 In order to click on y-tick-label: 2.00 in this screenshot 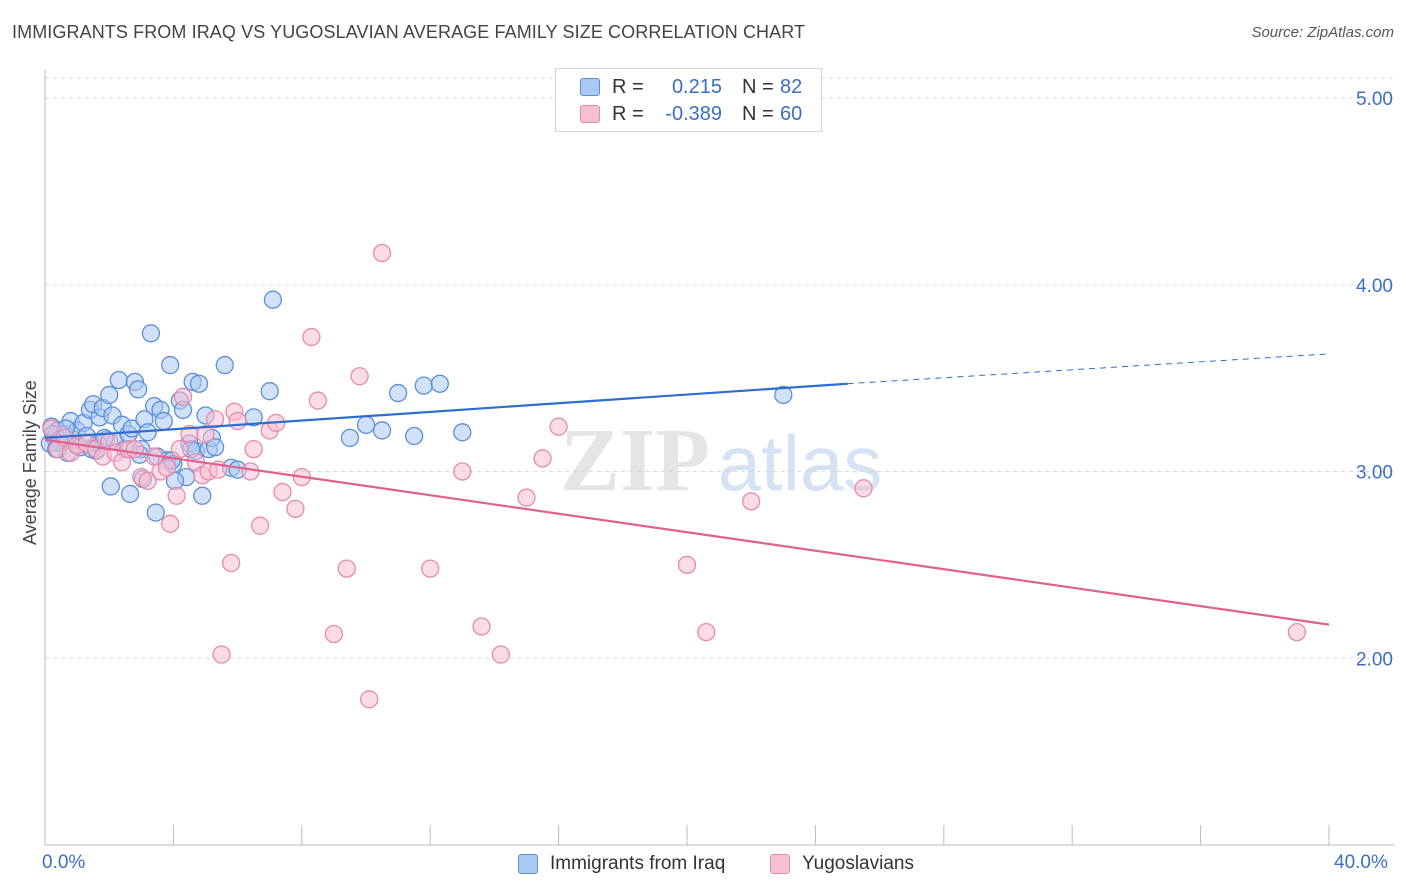, I will do `click(1374, 659)`.